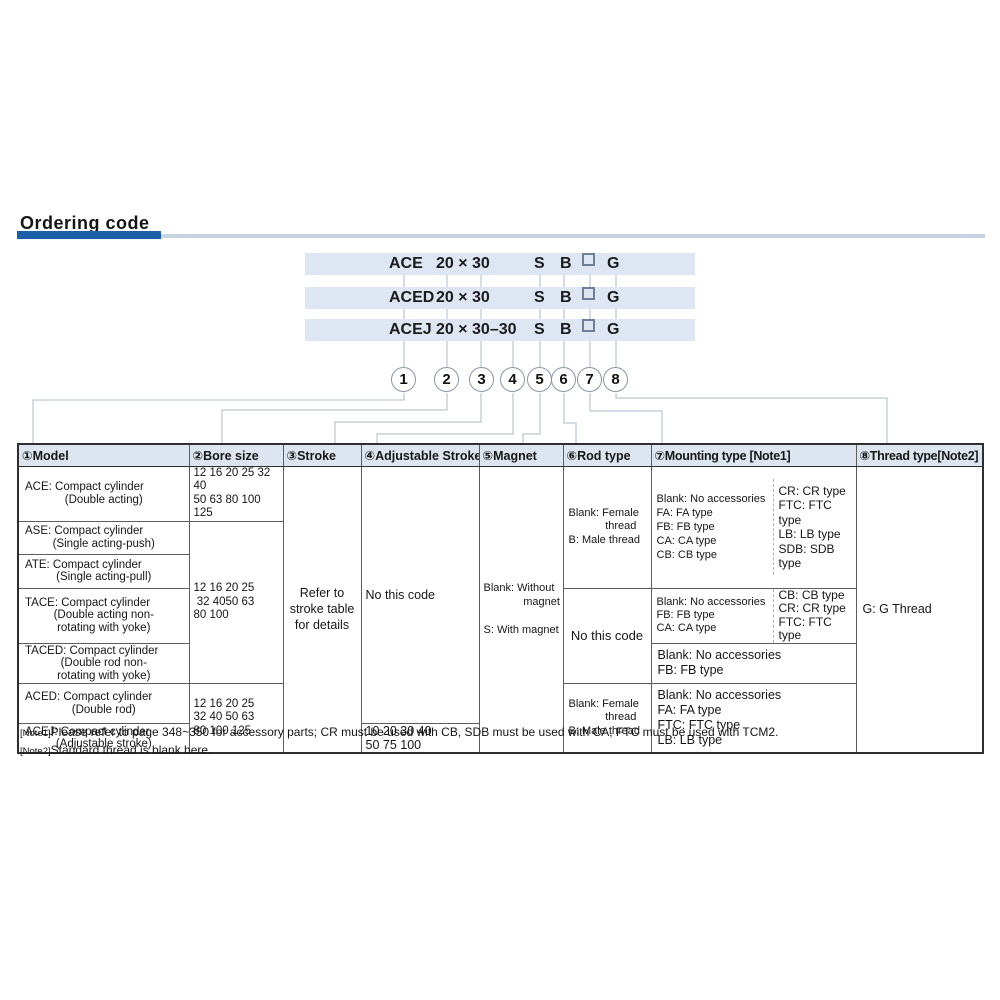  I want to click on code-bar-acej: ACEJ 20 × 30–30 S B G, so click(500, 330).